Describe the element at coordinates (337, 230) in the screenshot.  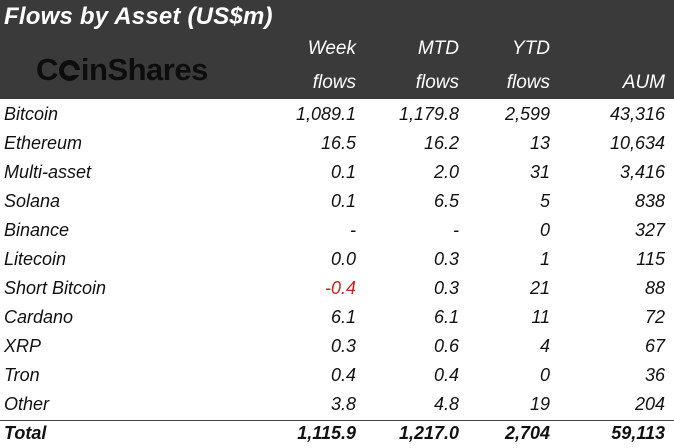
I see `table-row: Binance - - 0 327` at that location.